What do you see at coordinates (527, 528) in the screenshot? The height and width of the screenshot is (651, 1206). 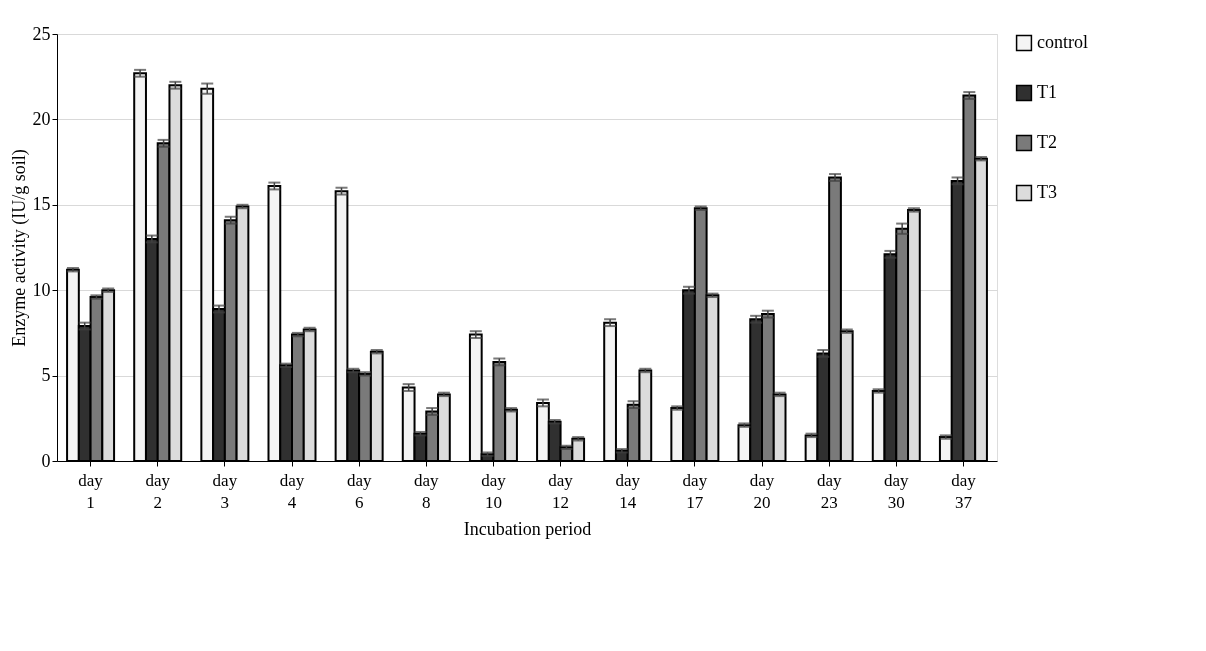 I see `x-axis-title: Incubation period` at bounding box center [527, 528].